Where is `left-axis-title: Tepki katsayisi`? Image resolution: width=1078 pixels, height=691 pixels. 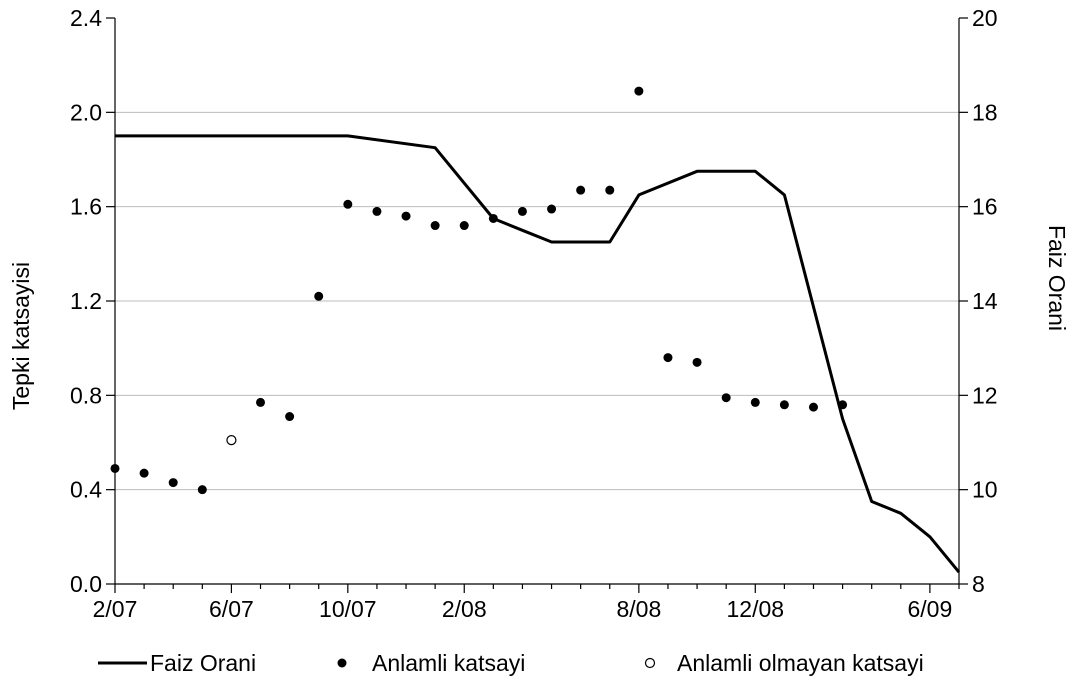
left-axis-title: Tepki katsayisi is located at coordinates (21, 336).